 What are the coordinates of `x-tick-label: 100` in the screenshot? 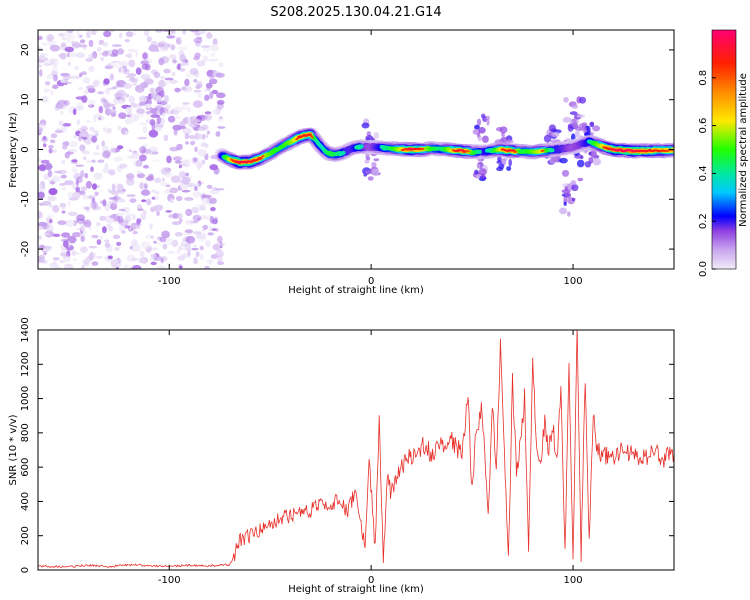 It's located at (573, 580).